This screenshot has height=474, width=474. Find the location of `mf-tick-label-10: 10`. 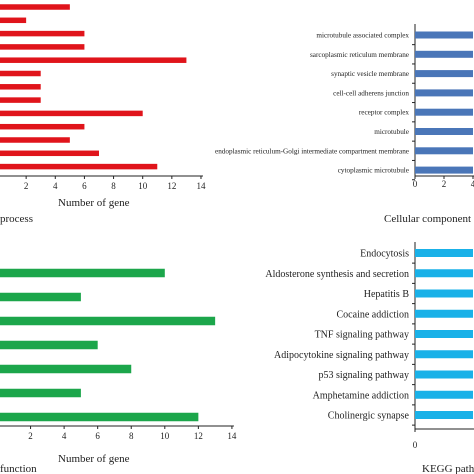

mf-tick-label-10: 10 is located at coordinates (165, 436).